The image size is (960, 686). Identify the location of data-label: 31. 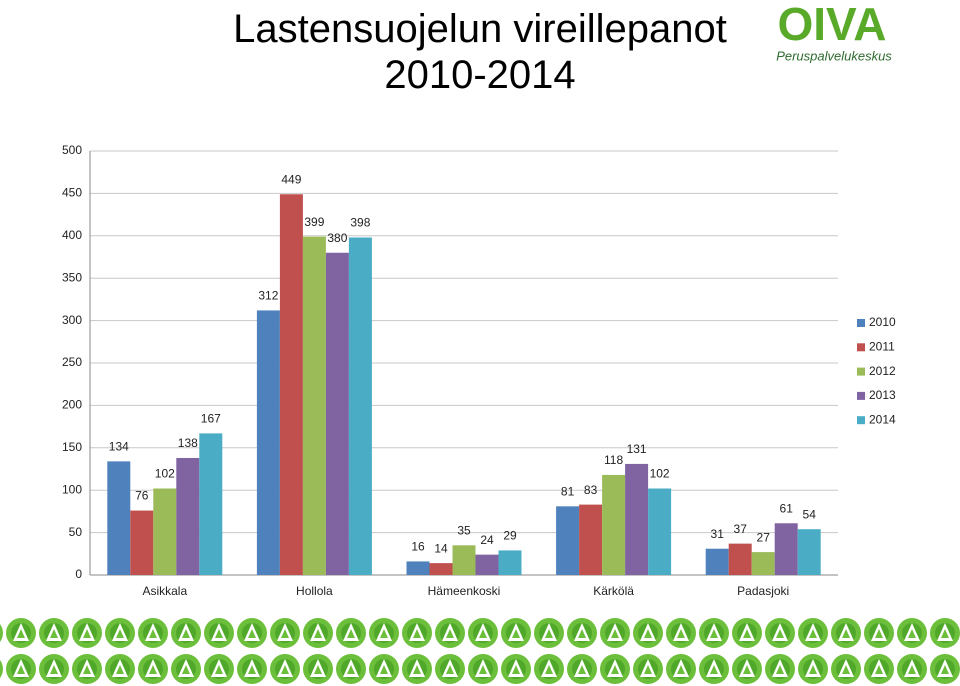
(718, 534).